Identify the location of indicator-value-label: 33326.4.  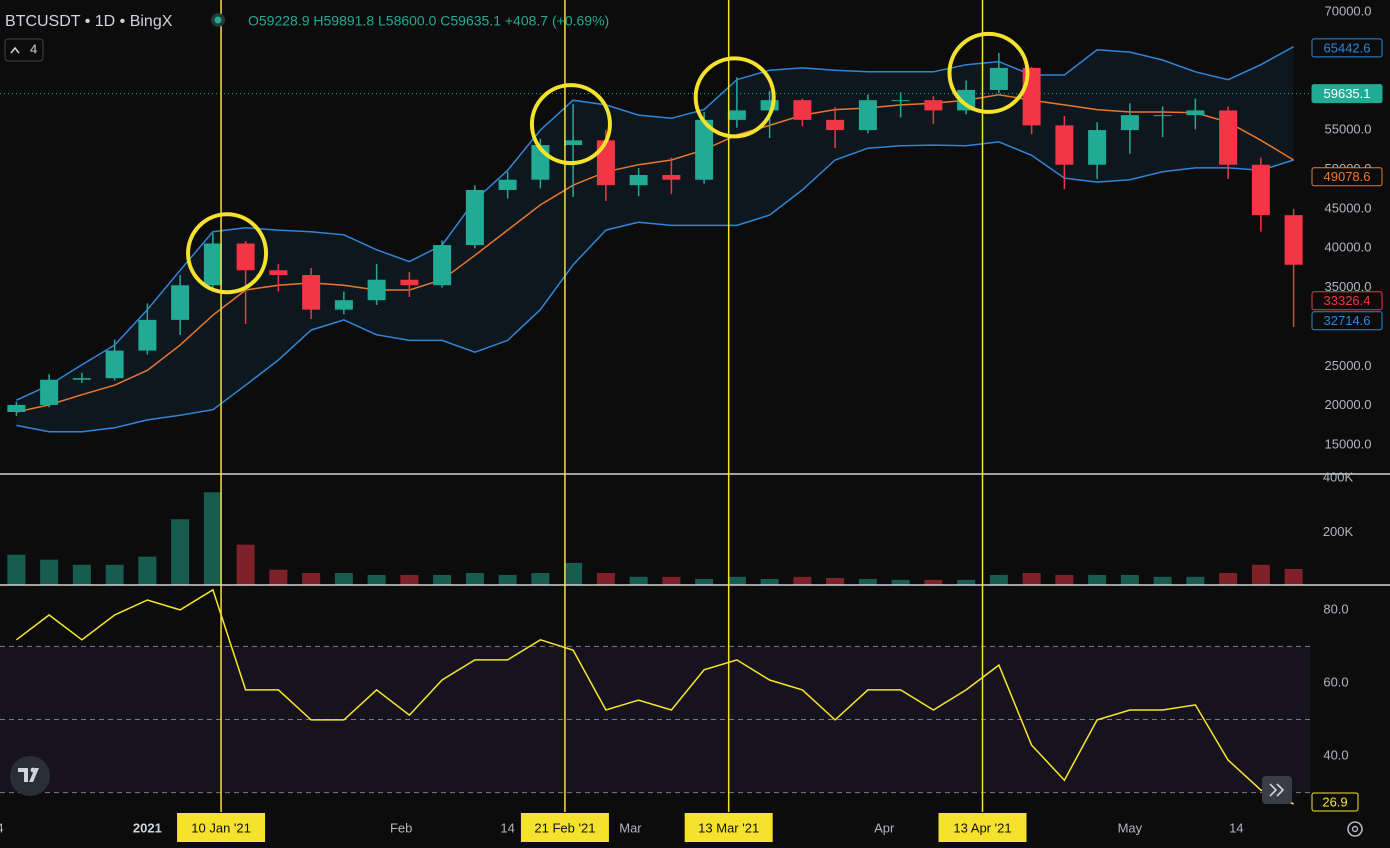
(1347, 300).